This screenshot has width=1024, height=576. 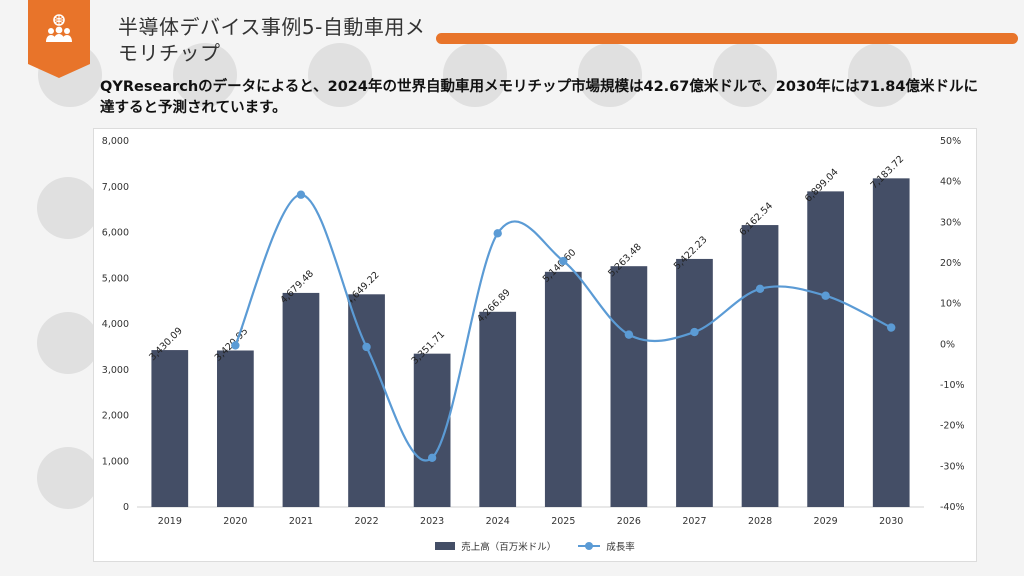 What do you see at coordinates (727, 38) in the screenshot?
I see `title-accent-bar` at bounding box center [727, 38].